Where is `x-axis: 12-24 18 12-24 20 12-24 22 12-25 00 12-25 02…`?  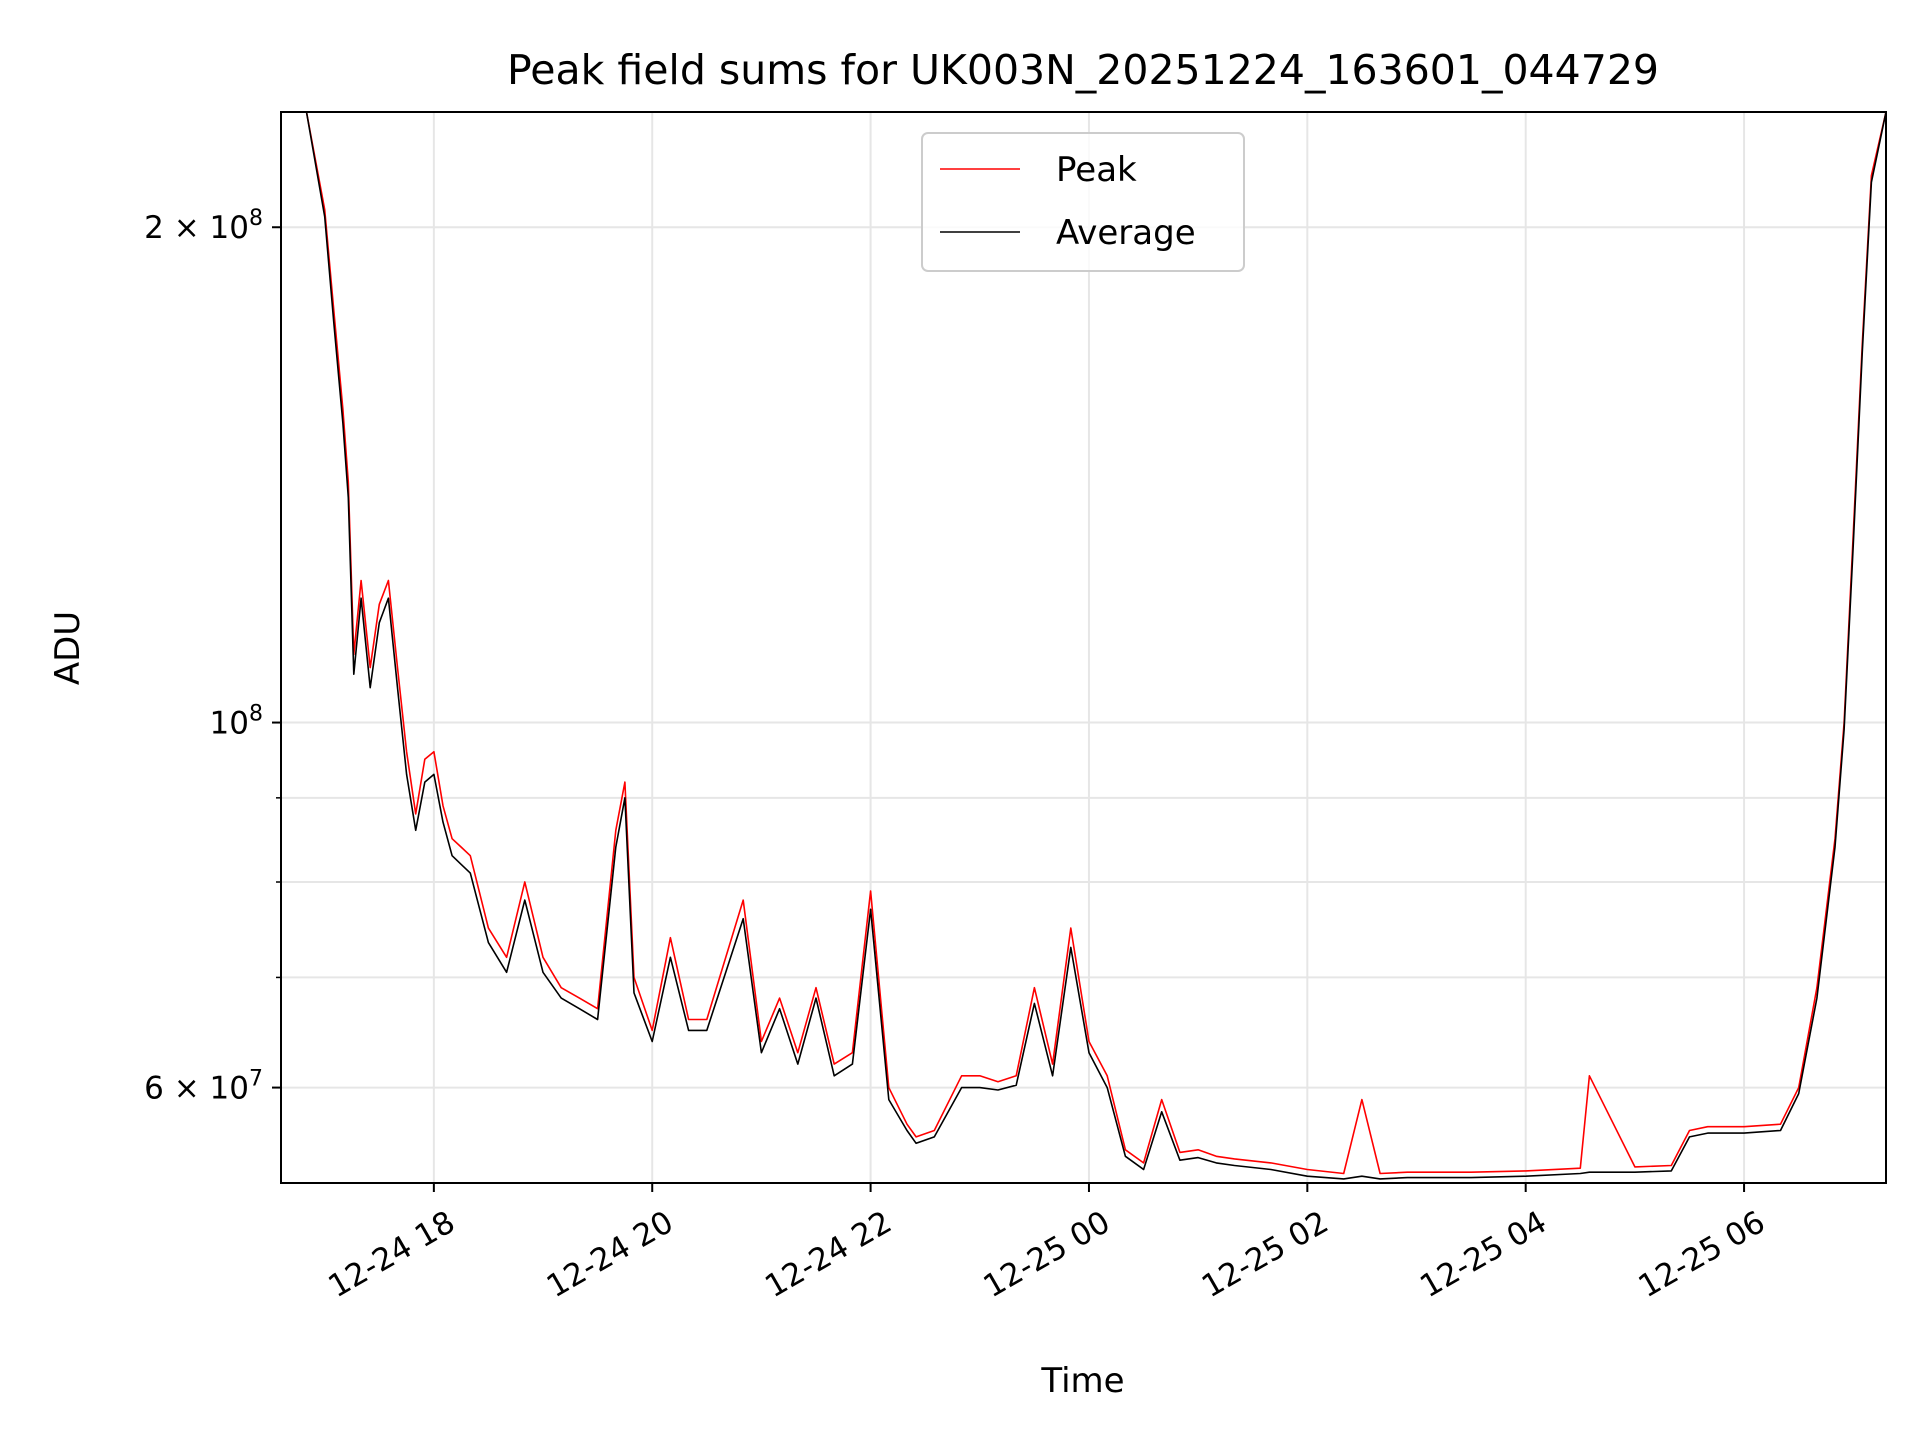
x-axis: 12-24 18 12-24 20 12-24 22 12-25 00 12-25 02… is located at coordinates (1046, 1244).